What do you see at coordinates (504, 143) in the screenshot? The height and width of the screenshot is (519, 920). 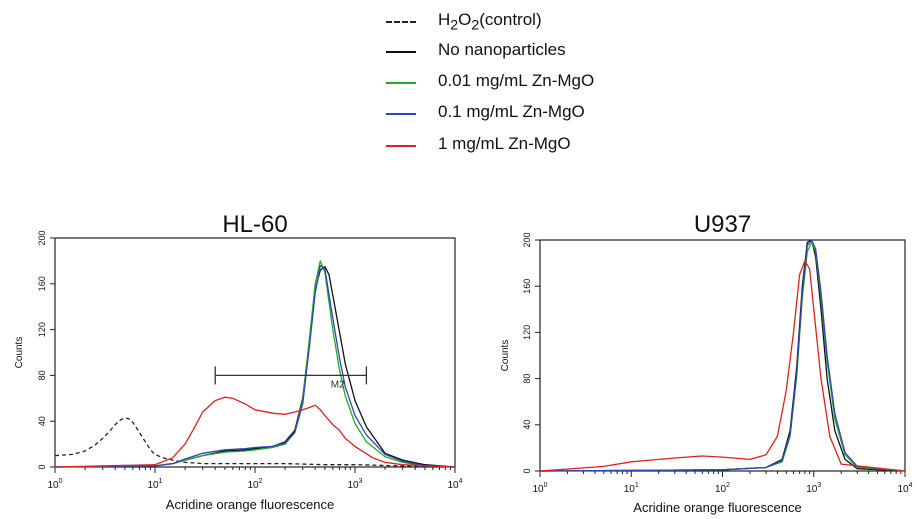 I see `legend-label: 1 mg/mL Zn-MgO` at bounding box center [504, 143].